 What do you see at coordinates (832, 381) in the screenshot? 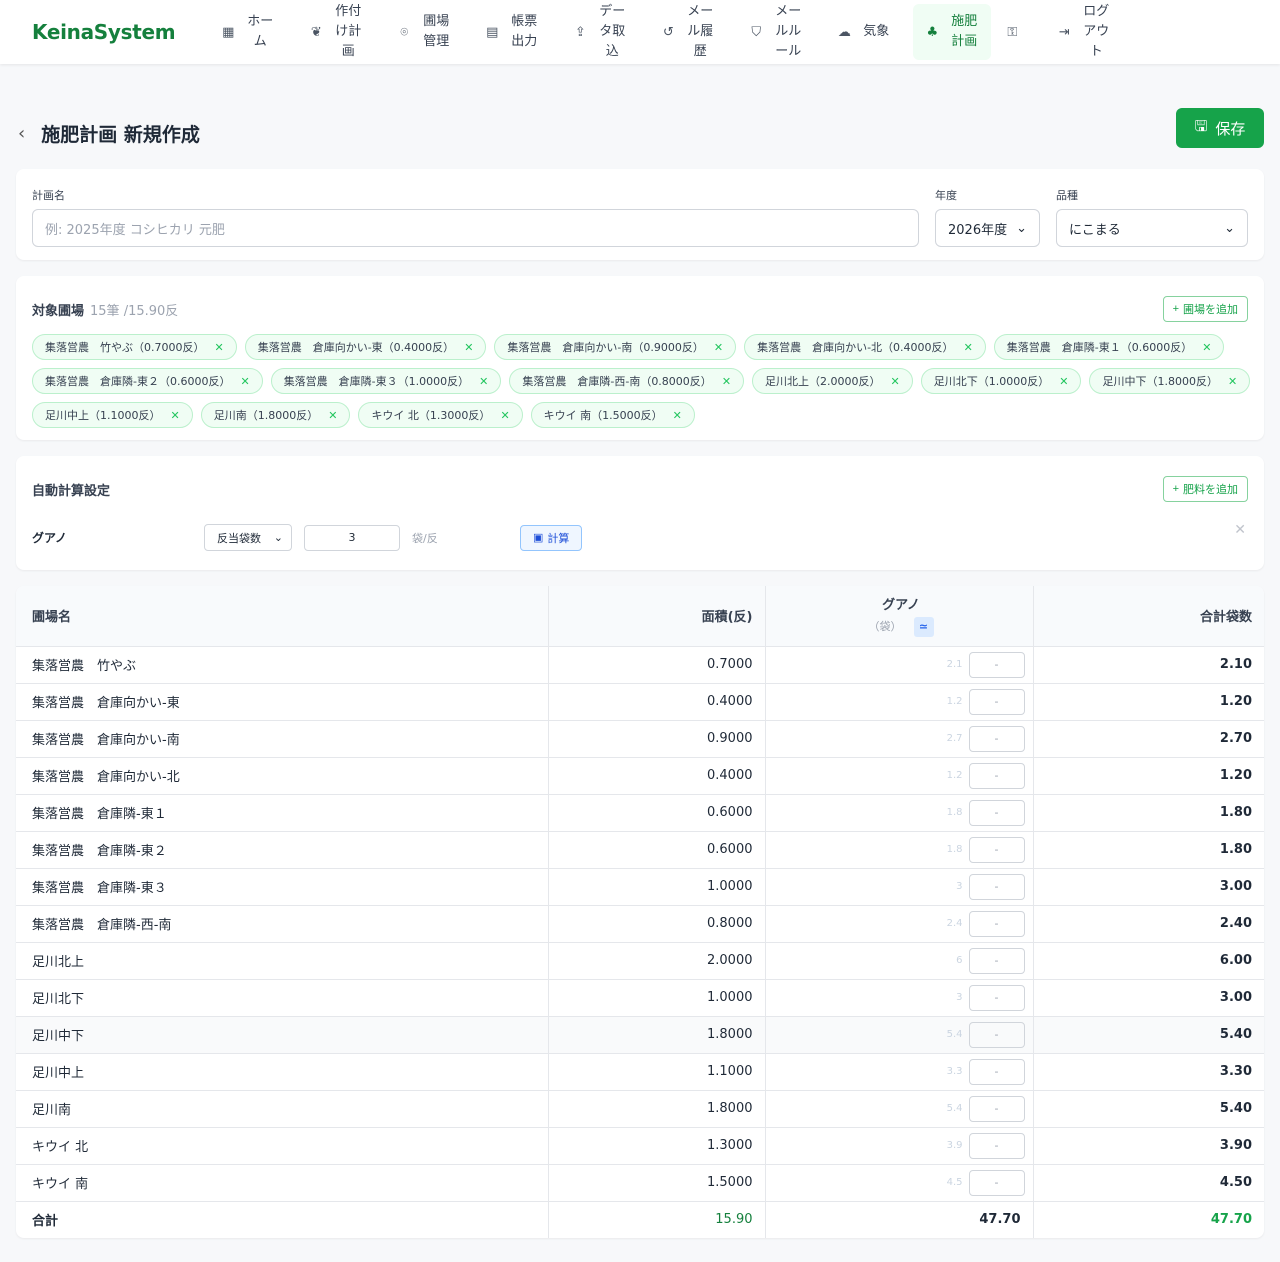
I see `field-chip: 足川北上（2.0000反） ✕` at bounding box center [832, 381].